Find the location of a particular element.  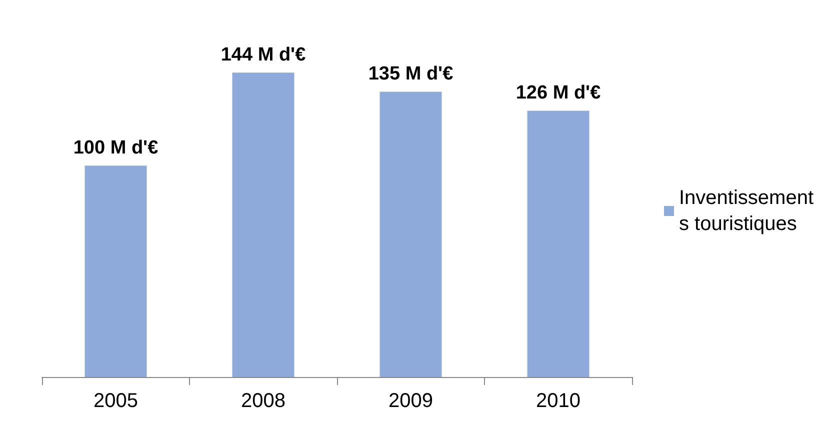

x-tick-label: 2009 is located at coordinates (410, 401).